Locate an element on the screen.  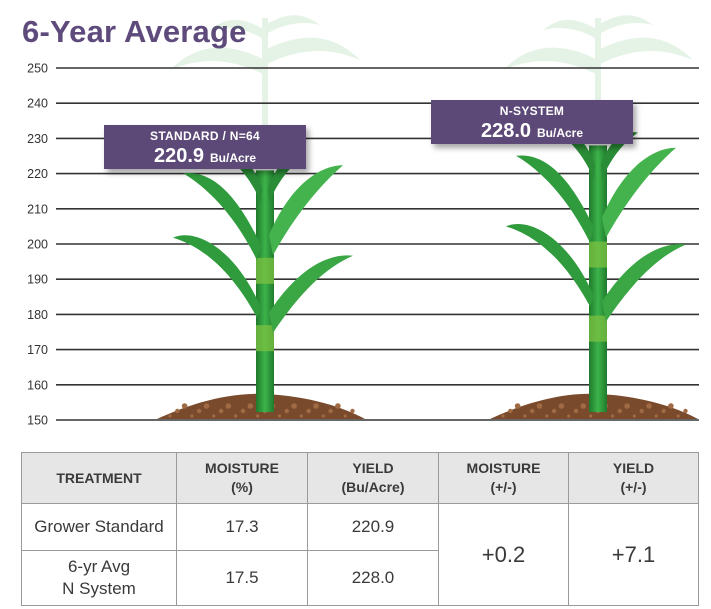
header-moisture-diff-unit: (+/-) is located at coordinates (503, 487).